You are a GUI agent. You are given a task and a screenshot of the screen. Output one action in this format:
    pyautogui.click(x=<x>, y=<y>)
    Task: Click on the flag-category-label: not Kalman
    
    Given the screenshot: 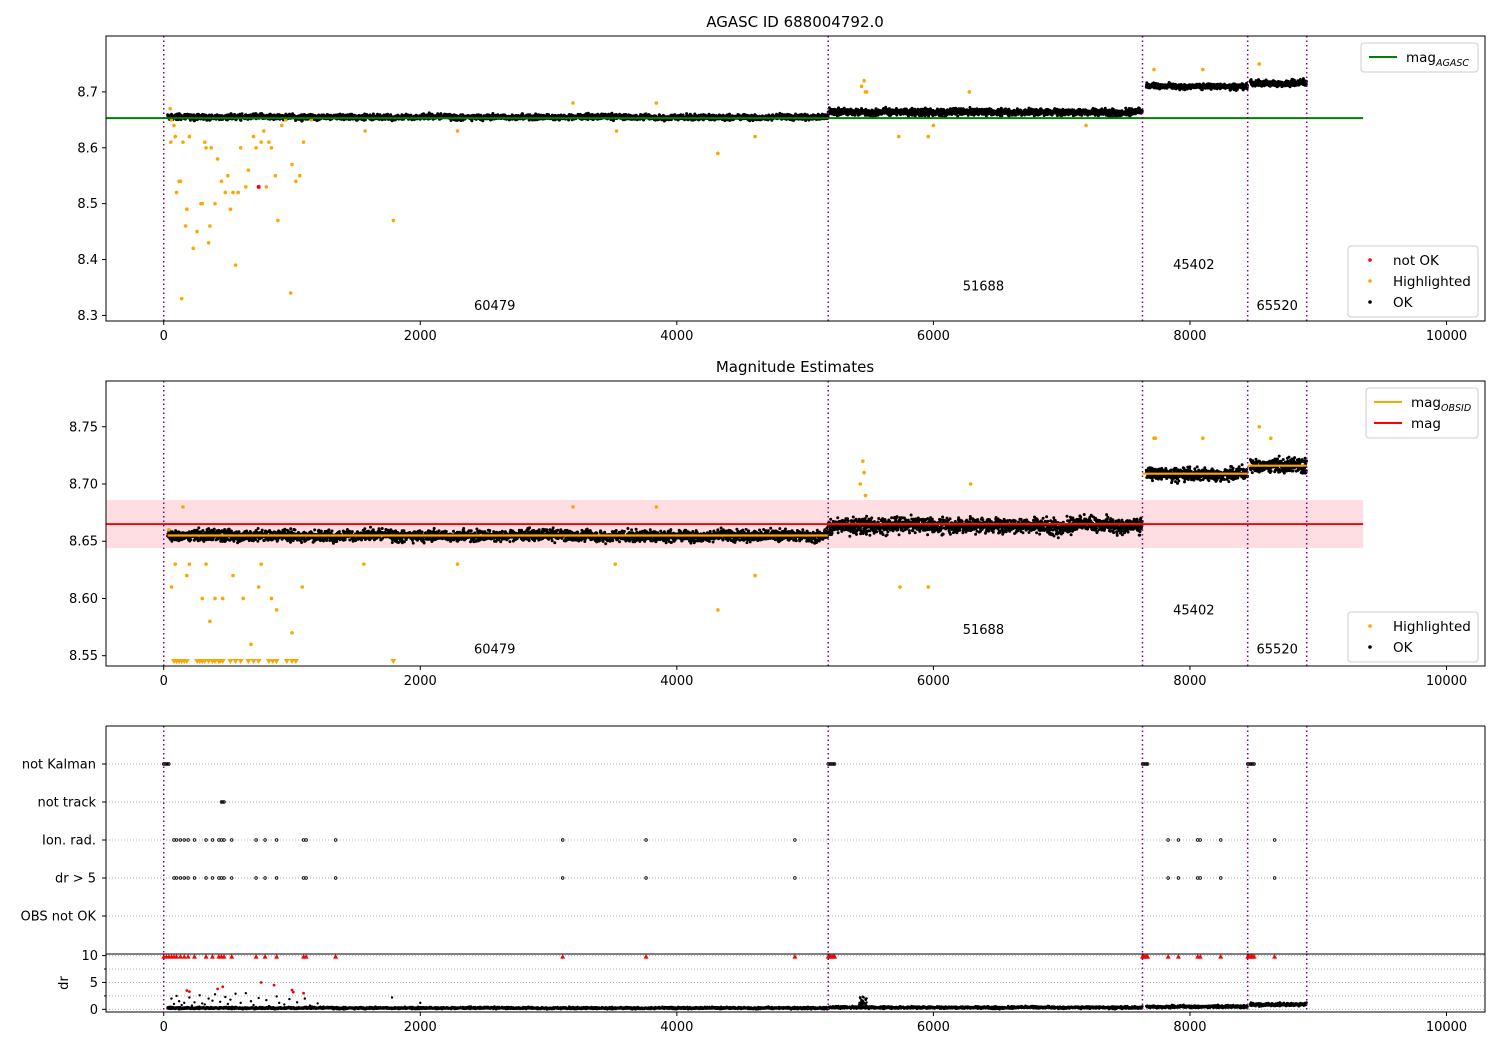 What is the action you would take?
    pyautogui.click(x=59, y=765)
    